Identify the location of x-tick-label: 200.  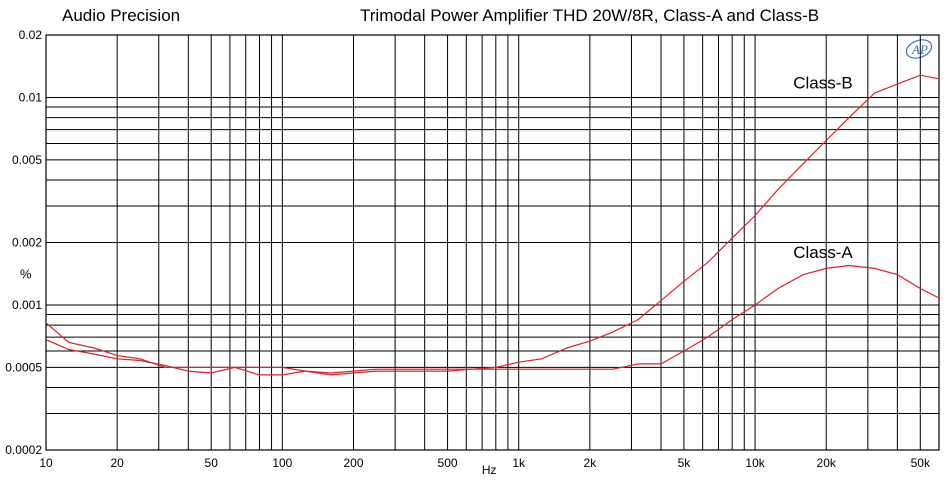
(353, 463).